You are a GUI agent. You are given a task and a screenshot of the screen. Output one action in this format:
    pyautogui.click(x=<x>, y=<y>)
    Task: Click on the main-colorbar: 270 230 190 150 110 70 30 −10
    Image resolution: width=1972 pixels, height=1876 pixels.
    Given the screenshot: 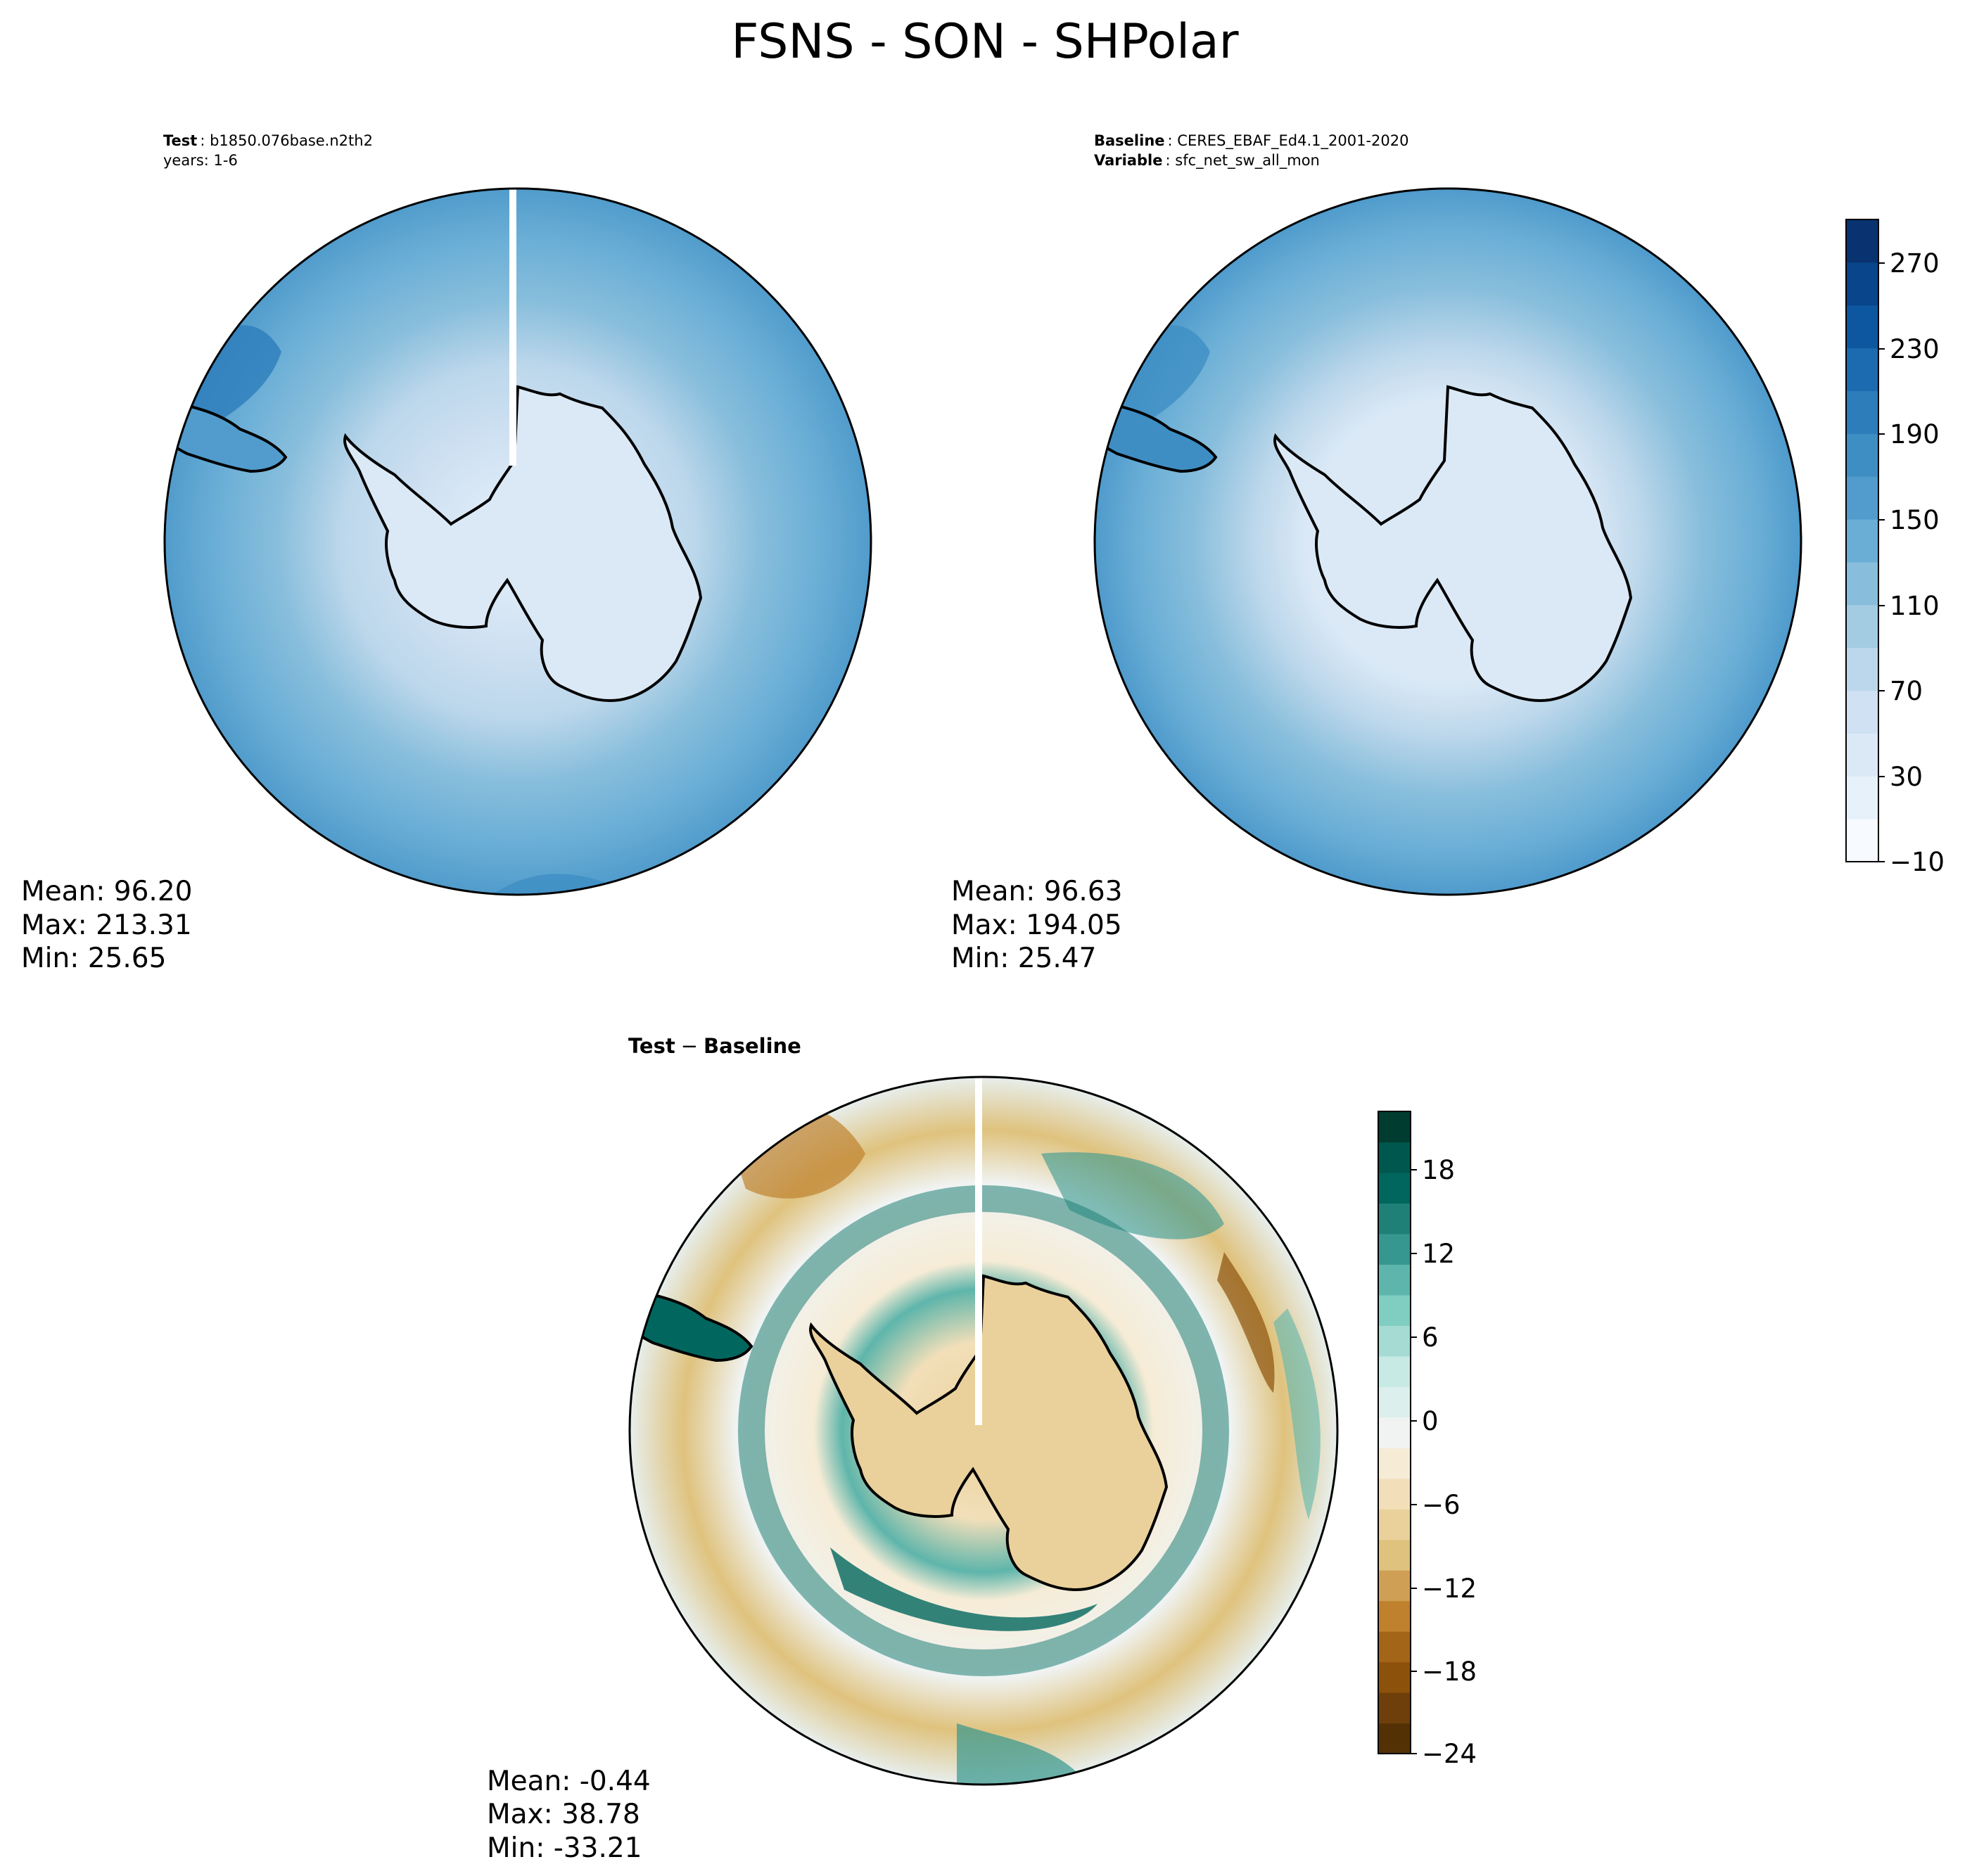 What is the action you would take?
    pyautogui.click(x=1895, y=548)
    